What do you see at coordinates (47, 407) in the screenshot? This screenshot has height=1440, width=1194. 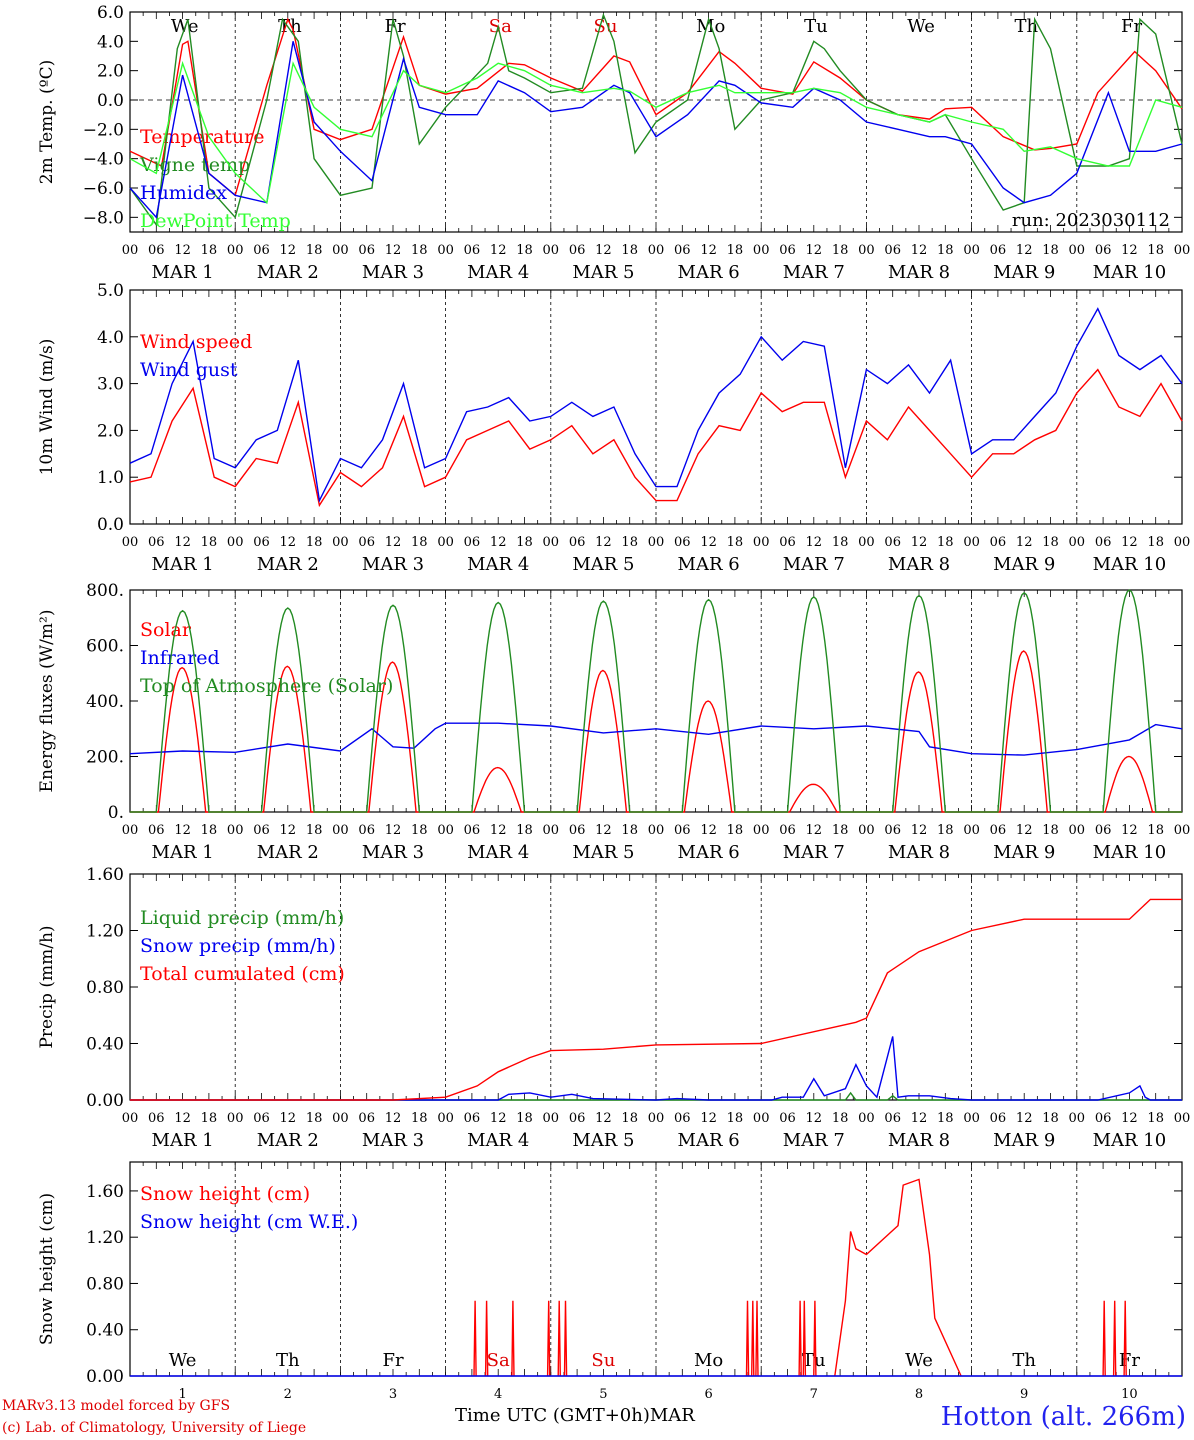 I see `y-axis-label: 10m Wind (m/s)` at bounding box center [47, 407].